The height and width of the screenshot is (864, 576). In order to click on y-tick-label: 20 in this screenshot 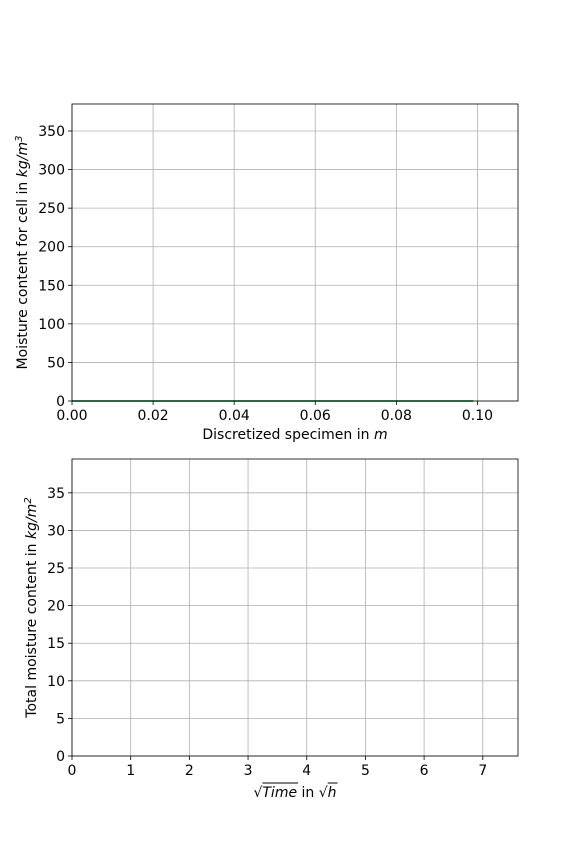, I will do `click(56, 607)`.